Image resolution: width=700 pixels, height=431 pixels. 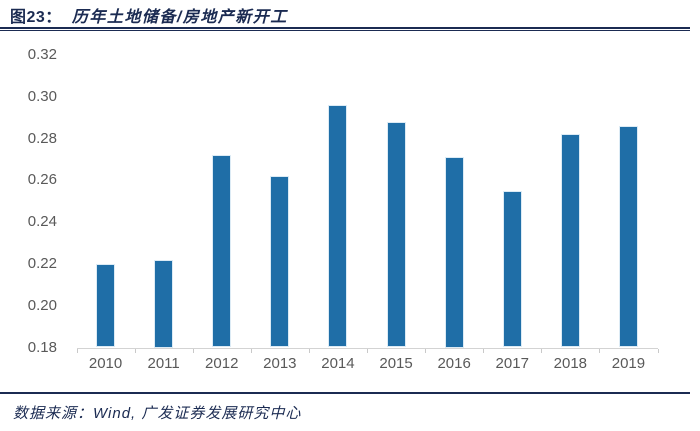 I want to click on x-axis-tick-label: 2018, so click(x=570, y=363).